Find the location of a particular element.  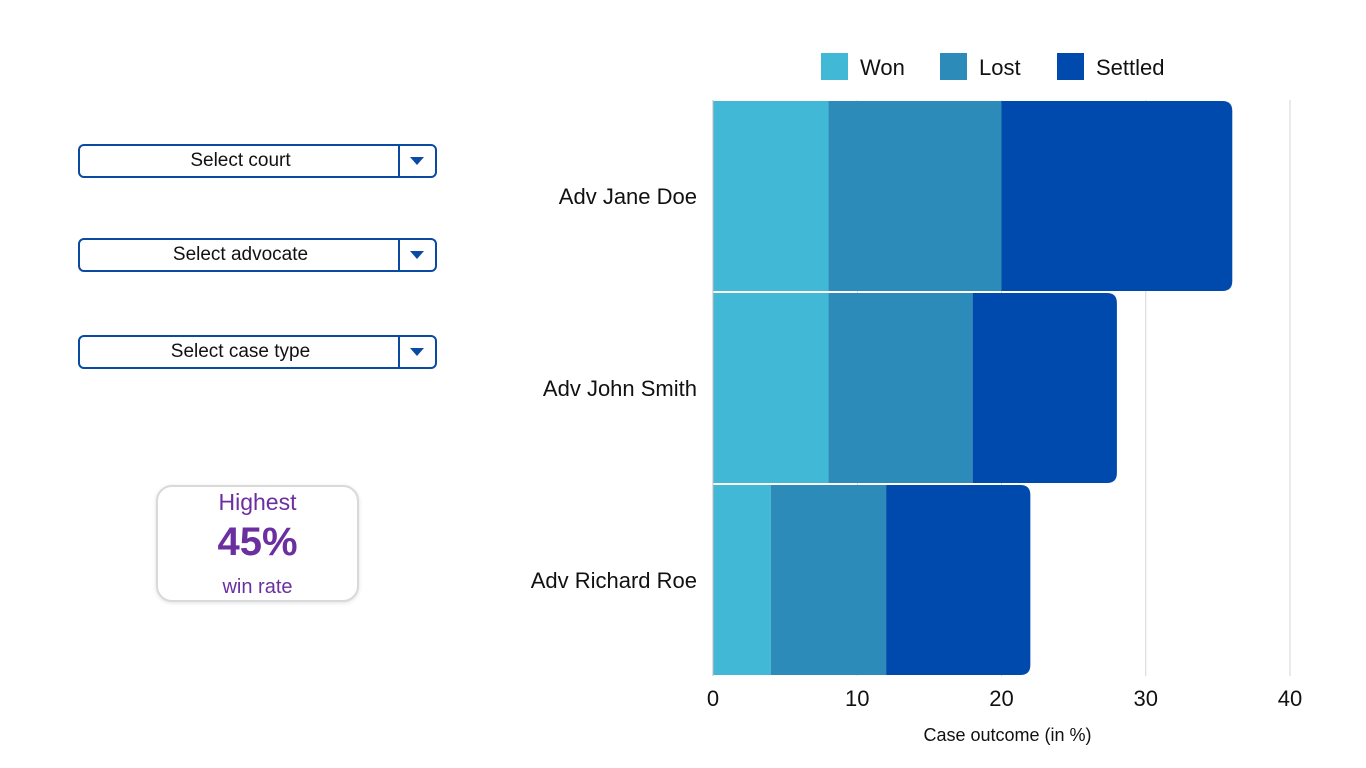

case-type-select: Select case type is located at coordinates (257, 352).